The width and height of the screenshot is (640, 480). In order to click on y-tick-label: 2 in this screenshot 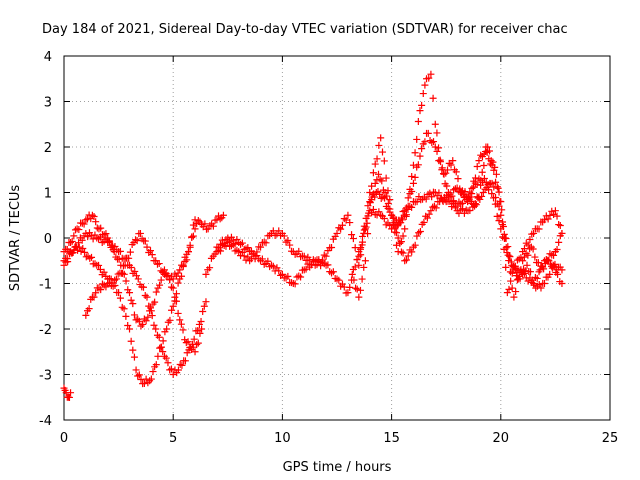, I will do `click(48, 148)`.